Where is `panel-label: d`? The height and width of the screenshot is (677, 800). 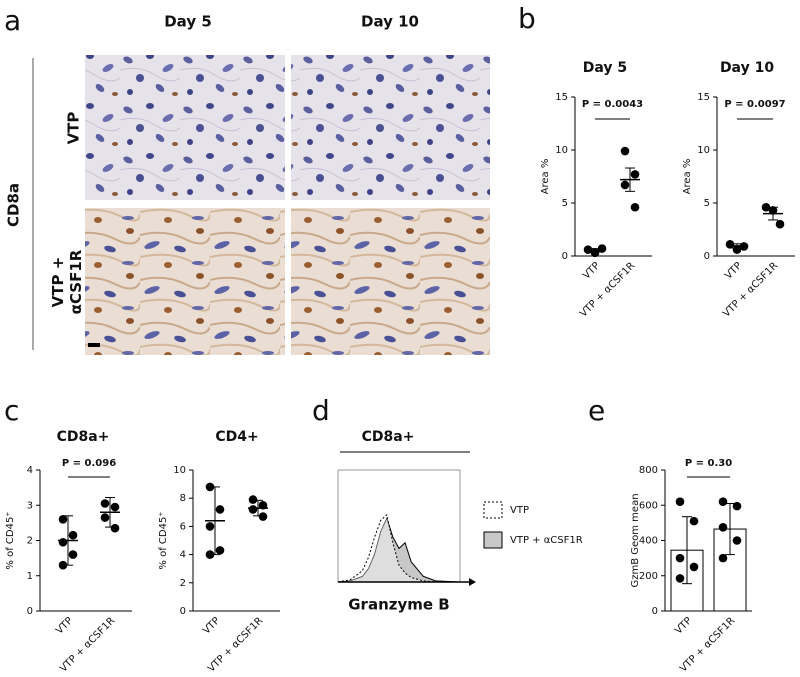
panel-label: d is located at coordinates (321, 410).